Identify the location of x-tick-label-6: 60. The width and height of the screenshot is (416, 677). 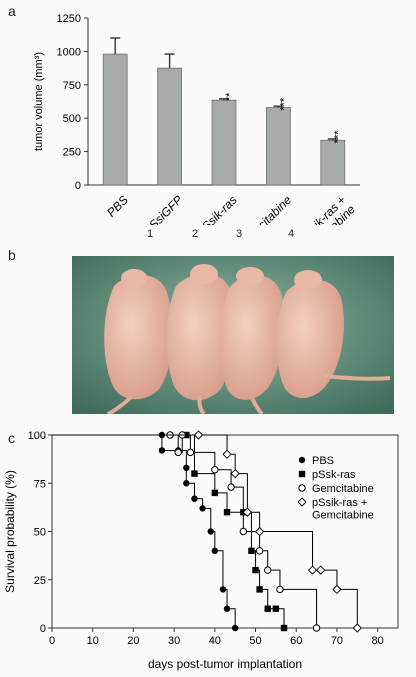
(296, 641).